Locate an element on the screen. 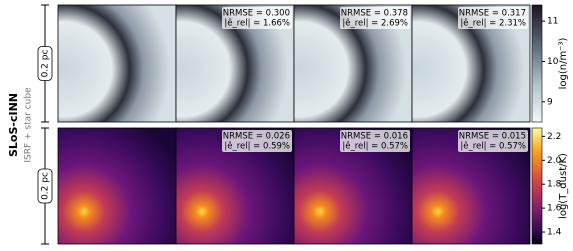  tick-label: 11 is located at coordinates (552, 22).